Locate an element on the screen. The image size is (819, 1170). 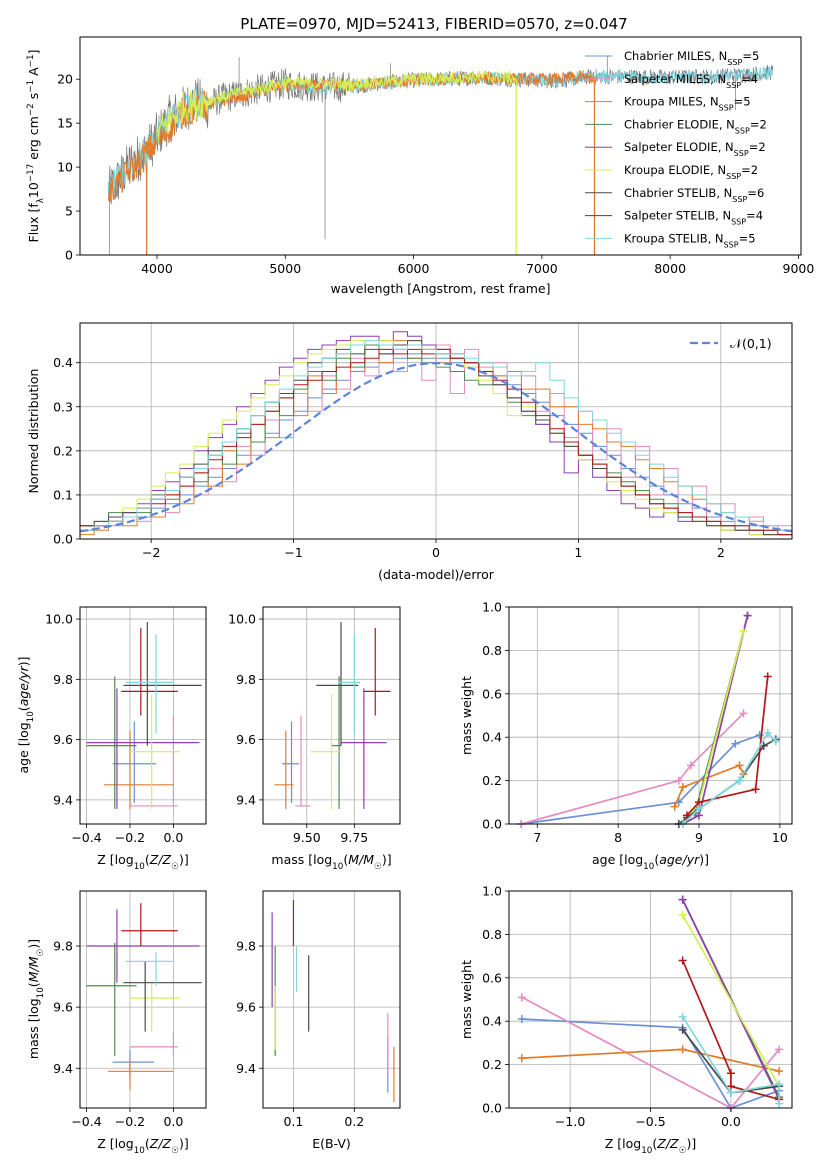
frame-mass_vs_Z: −0.4 −0.2 0.0 9.4 9.6 9.8 is located at coordinates (130, 1009).